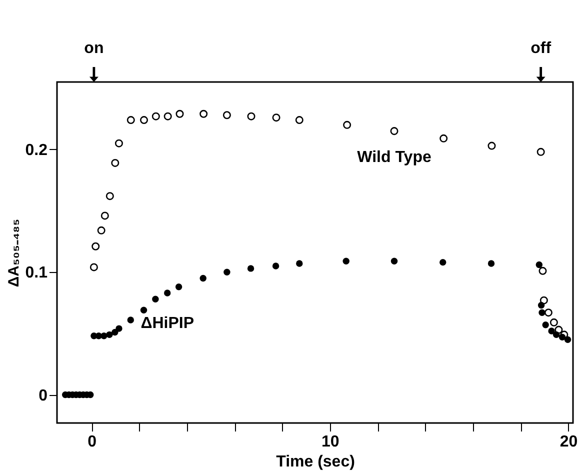 The height and width of the screenshot is (474, 587). I want to click on x-axis-title: Time (sec), so click(315, 462).